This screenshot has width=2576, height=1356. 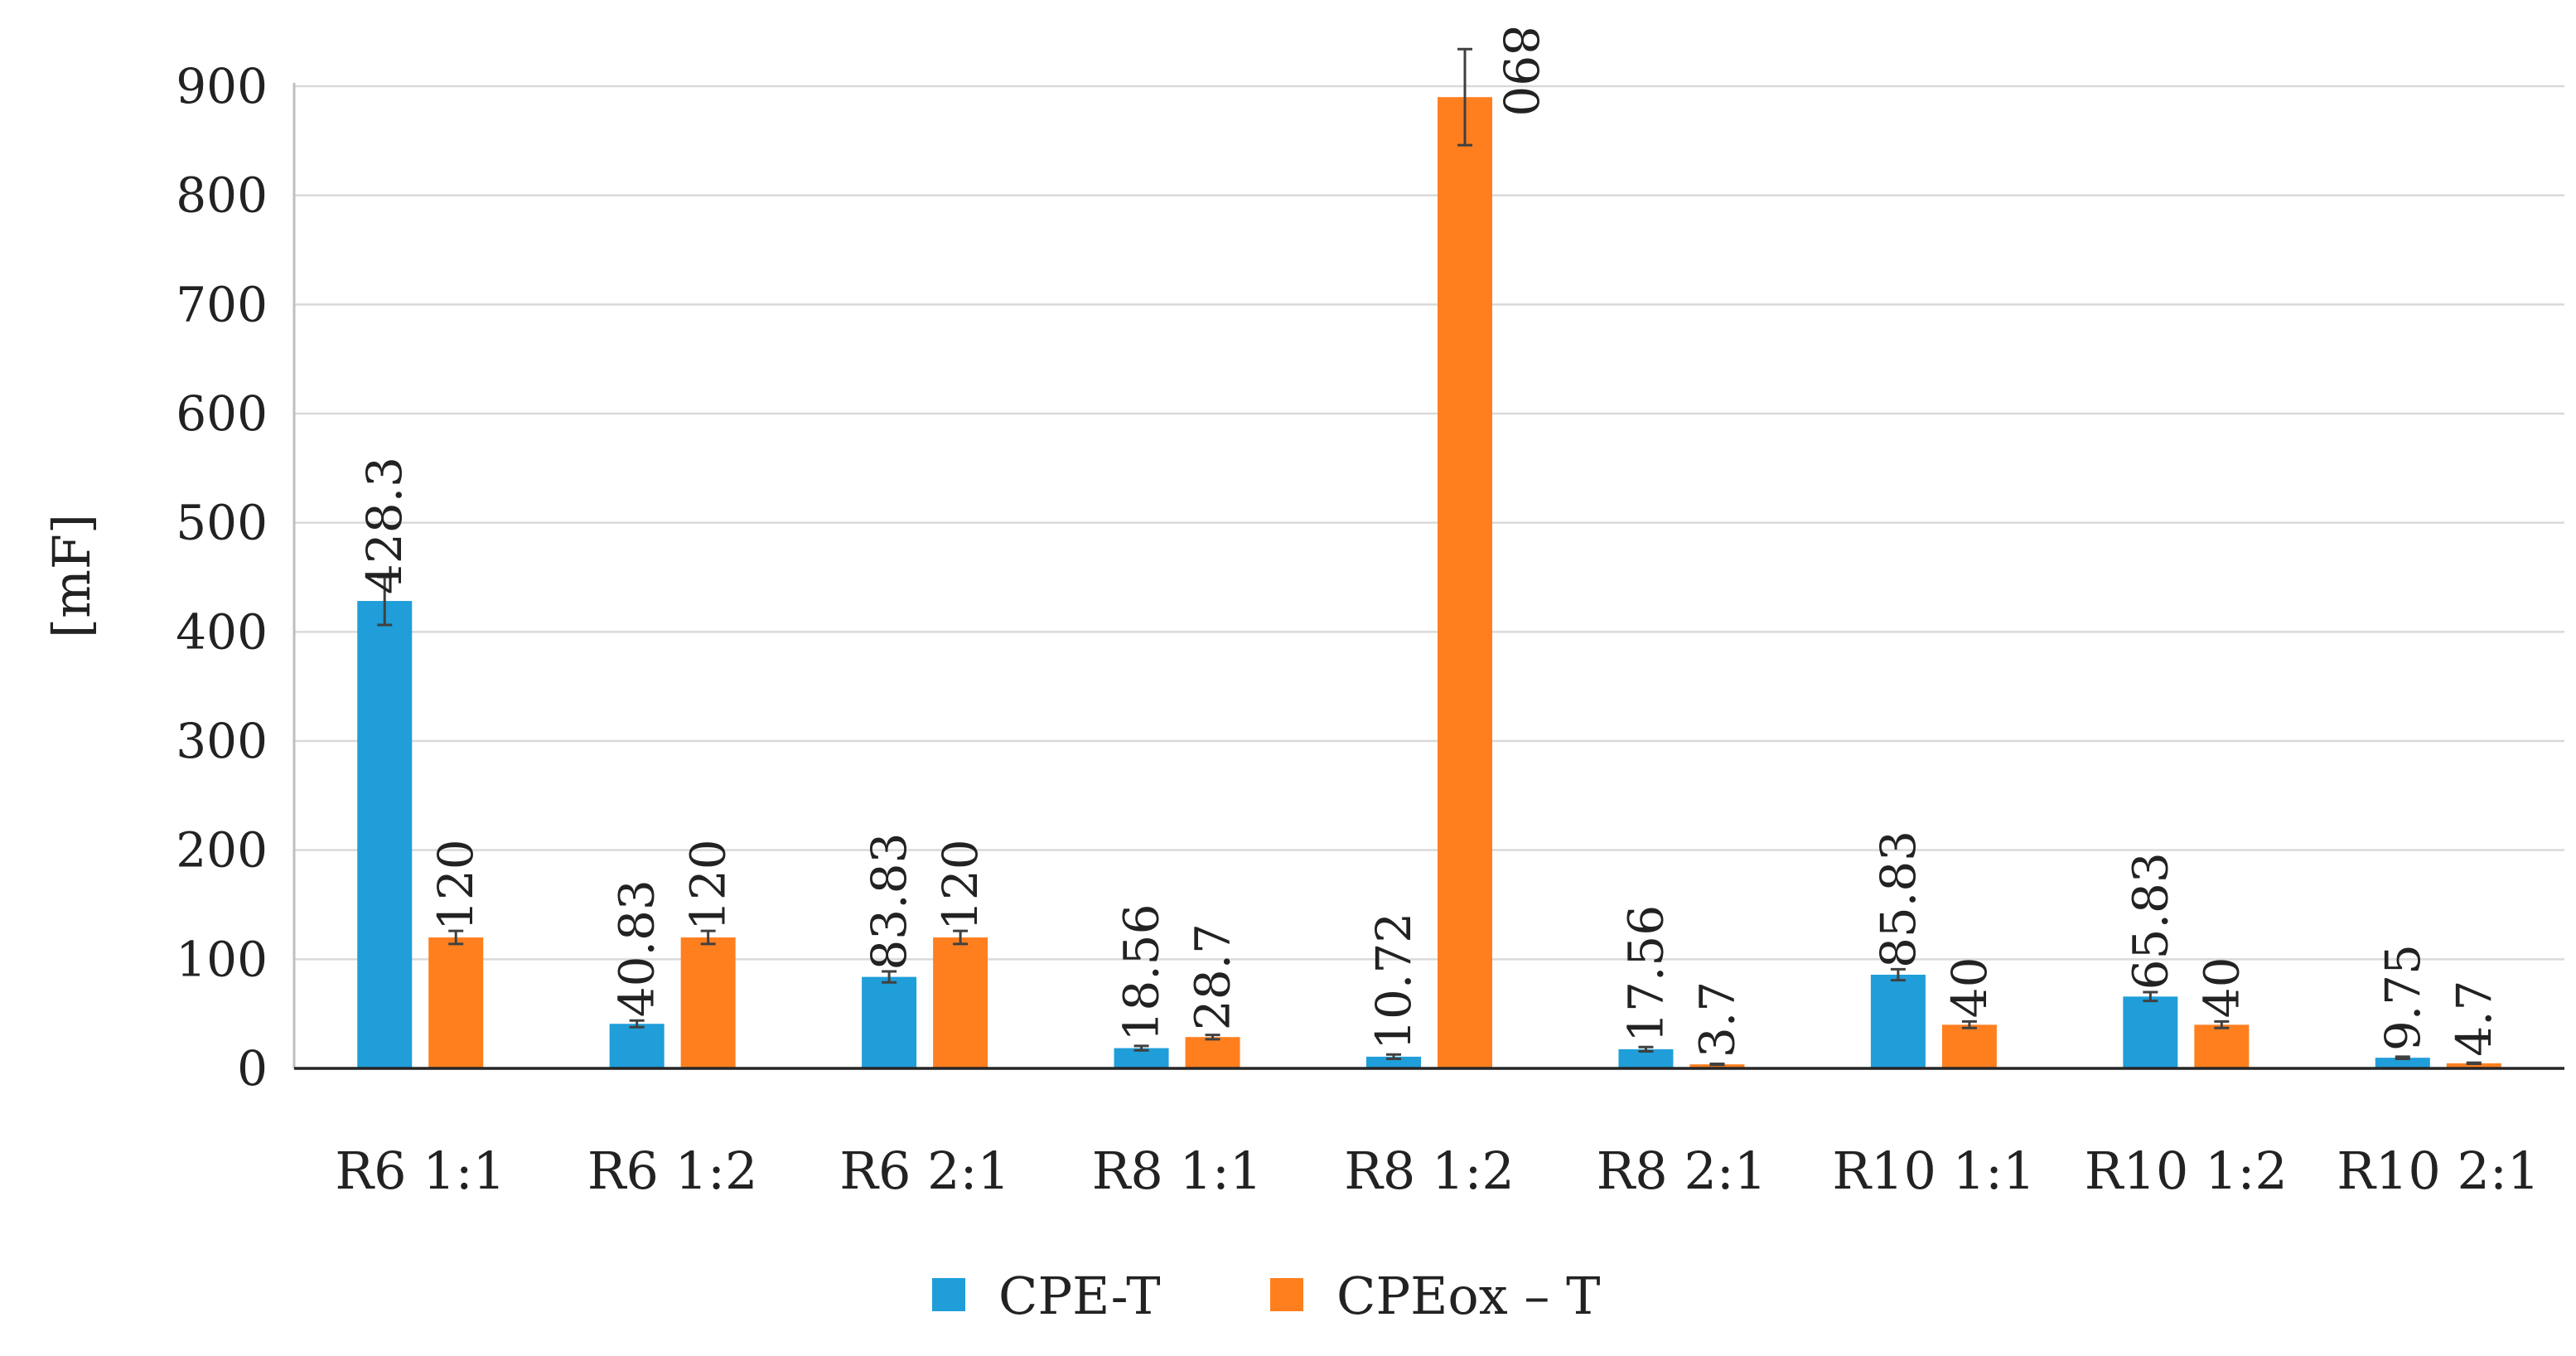 I want to click on data-label: 18.56, so click(x=1142, y=973).